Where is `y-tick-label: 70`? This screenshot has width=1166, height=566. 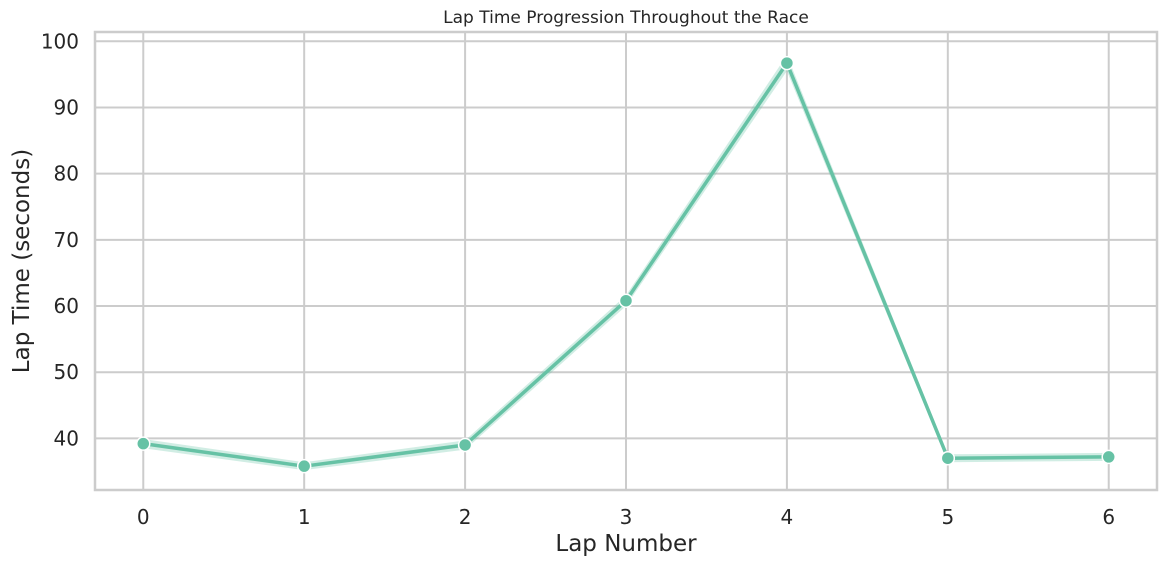
y-tick-label: 70 is located at coordinates (66, 240).